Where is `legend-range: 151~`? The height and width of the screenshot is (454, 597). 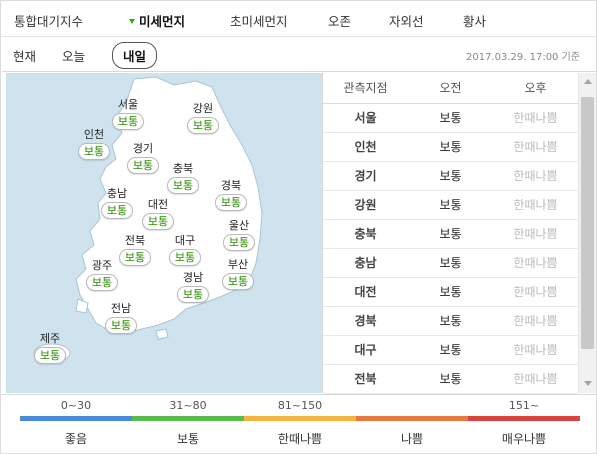 legend-range: 151~ is located at coordinates (524, 405).